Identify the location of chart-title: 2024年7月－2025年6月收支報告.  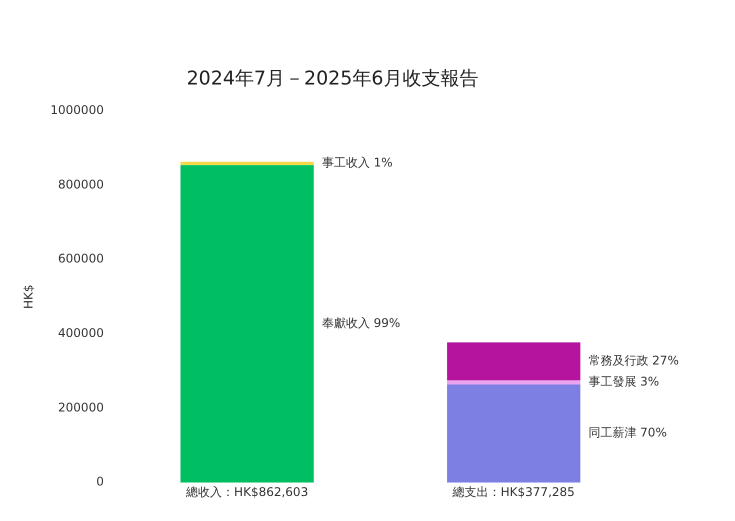
(332, 78).